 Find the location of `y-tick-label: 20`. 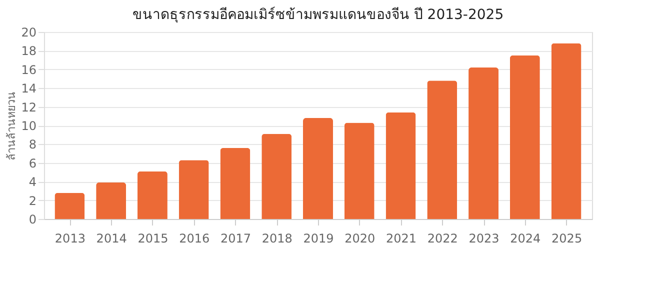

y-tick-label: 20 is located at coordinates (28, 33).